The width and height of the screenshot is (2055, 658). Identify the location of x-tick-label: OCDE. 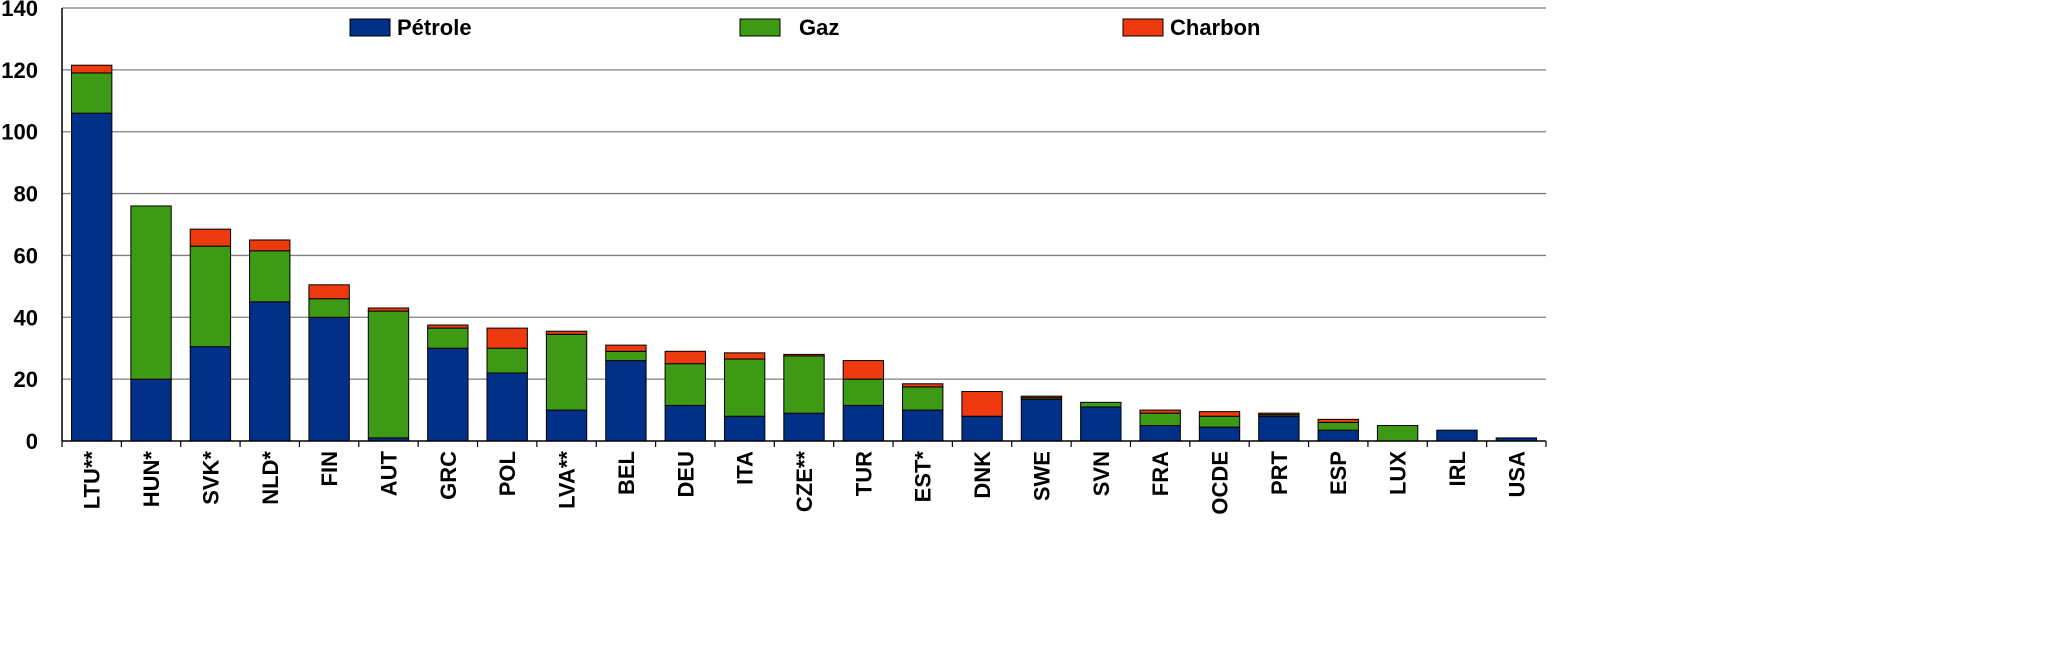
(1220, 483).